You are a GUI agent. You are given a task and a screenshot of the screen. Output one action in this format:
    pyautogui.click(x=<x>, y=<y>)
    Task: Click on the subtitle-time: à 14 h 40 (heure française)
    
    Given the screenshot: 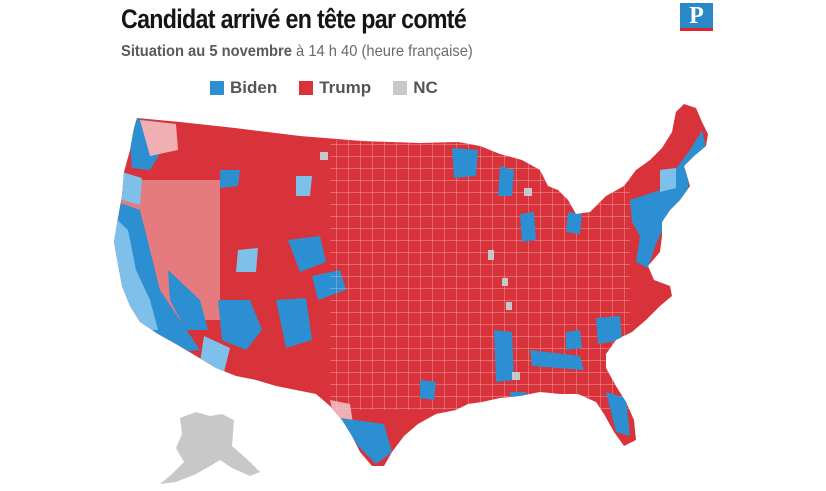 What is the action you would take?
    pyautogui.click(x=382, y=51)
    